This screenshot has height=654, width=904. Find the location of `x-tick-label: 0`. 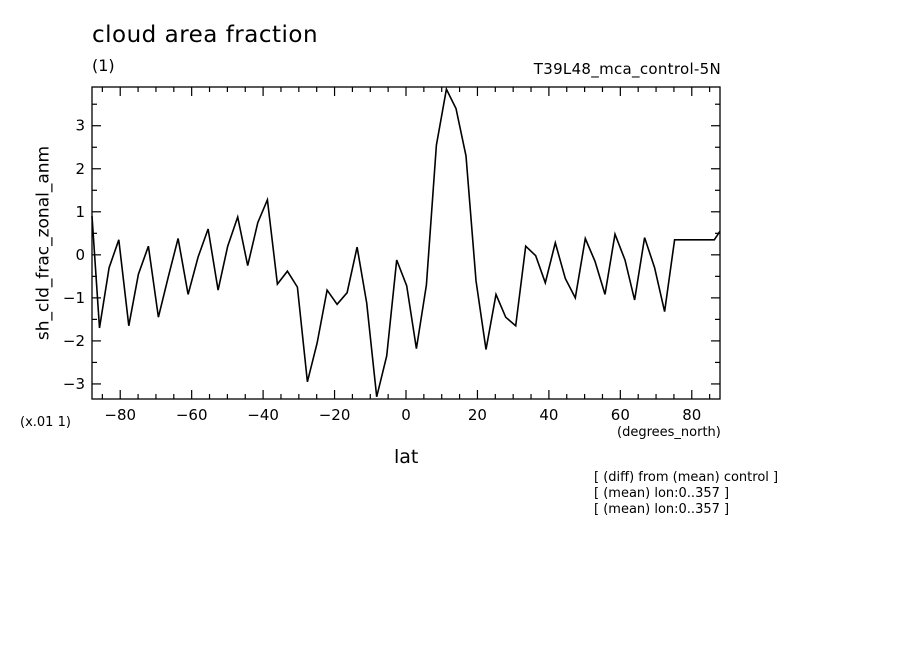

x-tick-label: 0 is located at coordinates (406, 415).